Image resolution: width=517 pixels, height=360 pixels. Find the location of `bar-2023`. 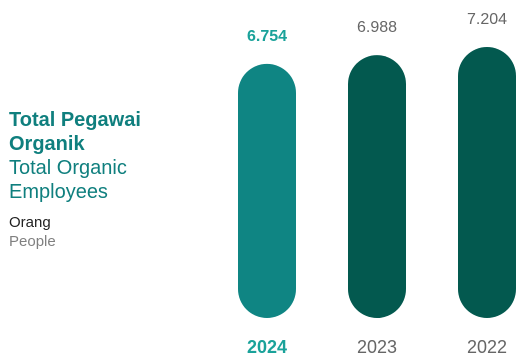

bar-2023 is located at coordinates (377, 186).